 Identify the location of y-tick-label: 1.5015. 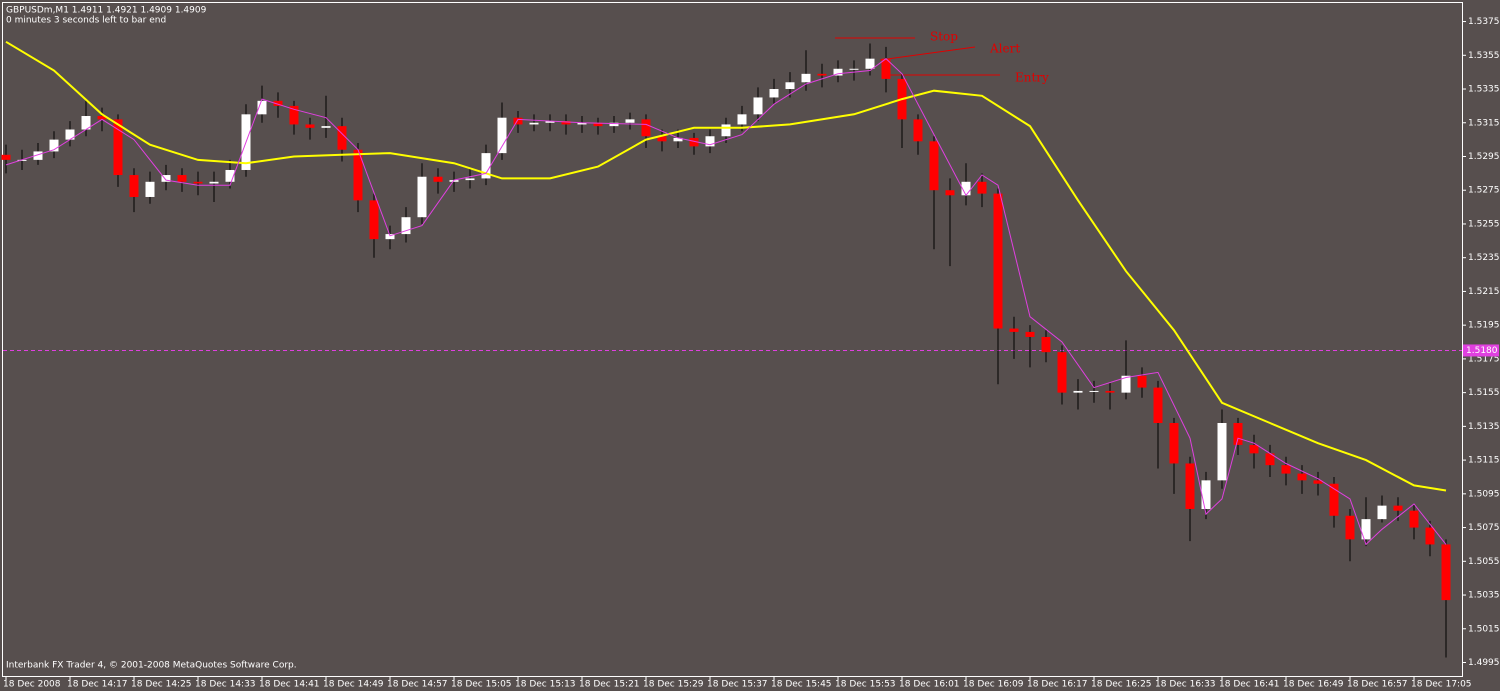
(1484, 629).